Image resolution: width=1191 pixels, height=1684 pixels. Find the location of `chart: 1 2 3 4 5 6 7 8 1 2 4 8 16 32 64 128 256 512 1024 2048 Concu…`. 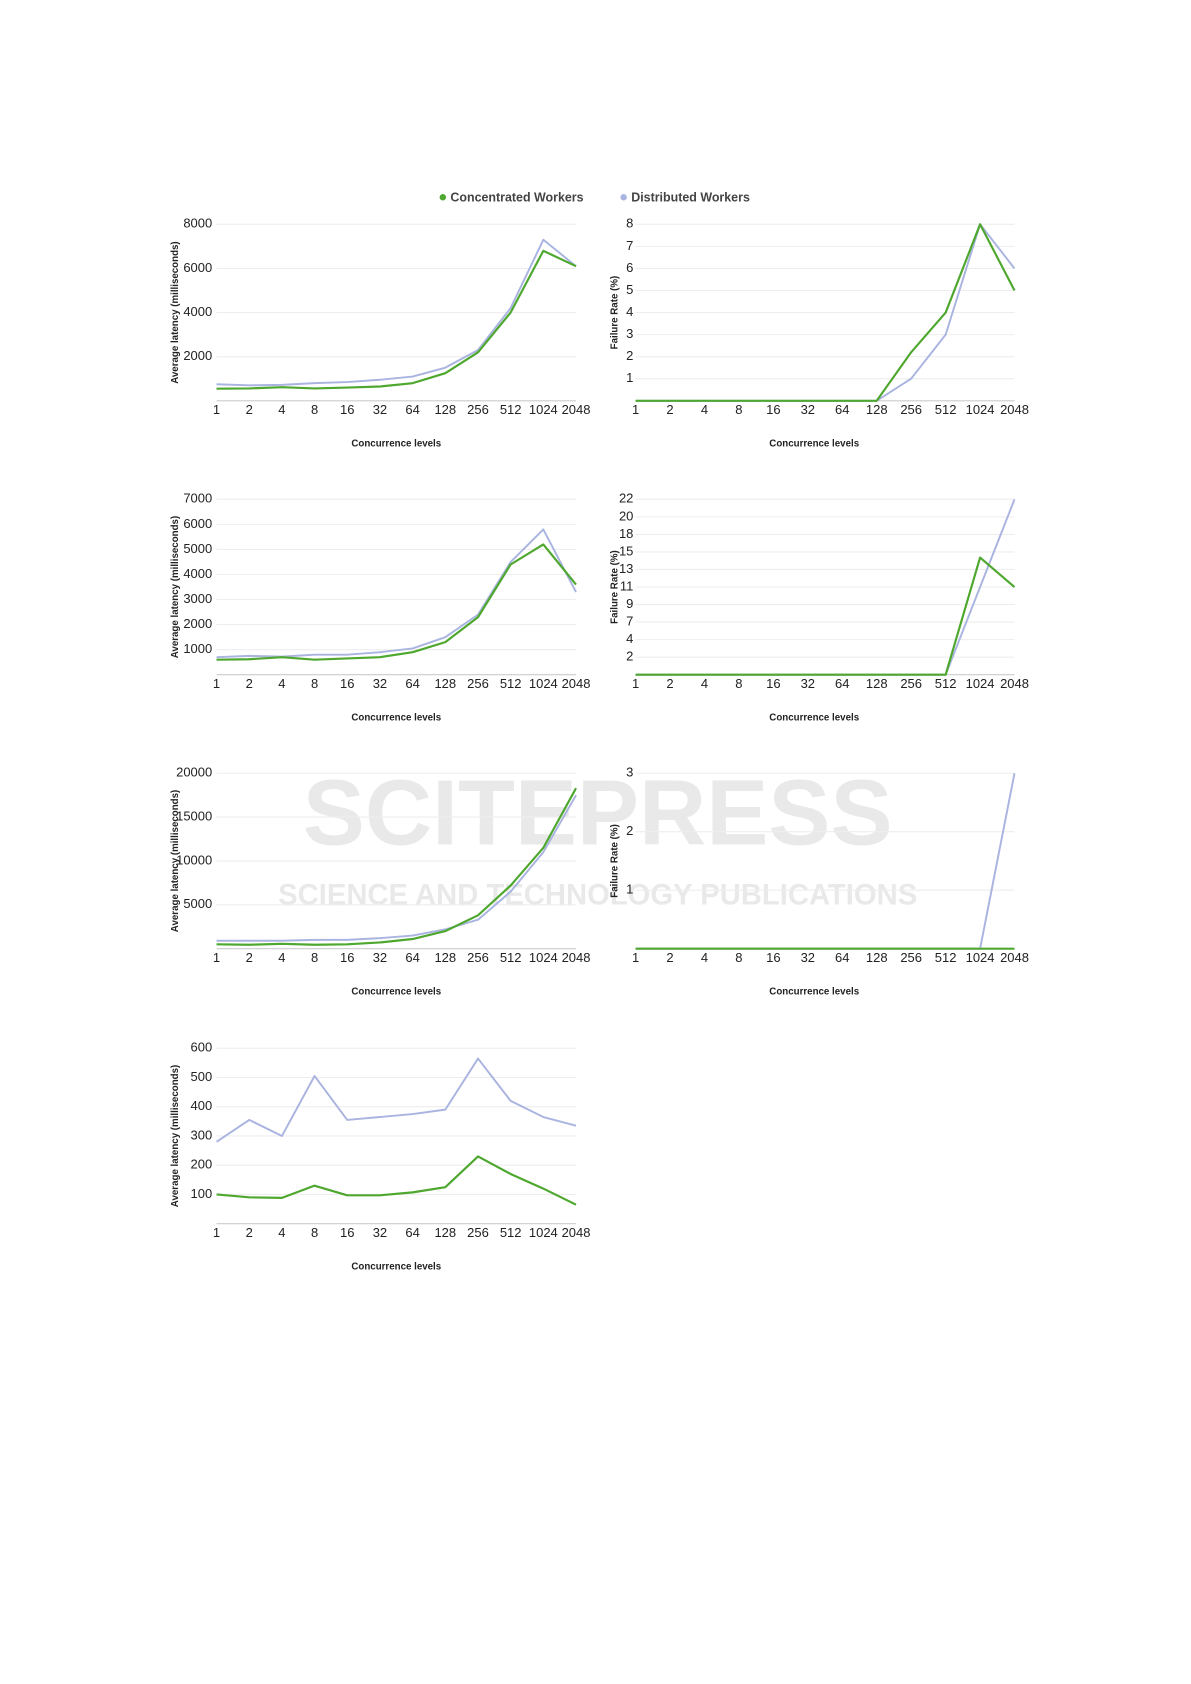

chart: 1 2 3 4 5 6 7 8 1 2 4 8 16 32 64 128 256 512 1024 2048 Concu… is located at coordinates (819, 333).